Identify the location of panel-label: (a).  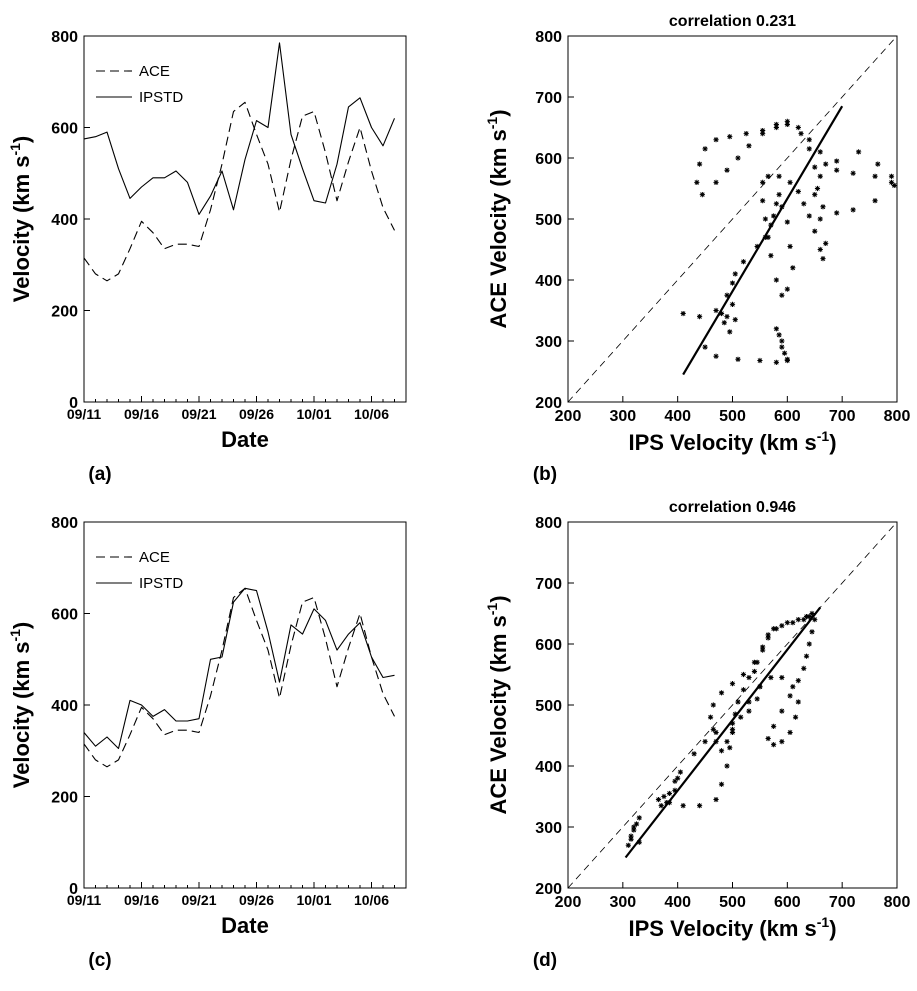
(99, 474).